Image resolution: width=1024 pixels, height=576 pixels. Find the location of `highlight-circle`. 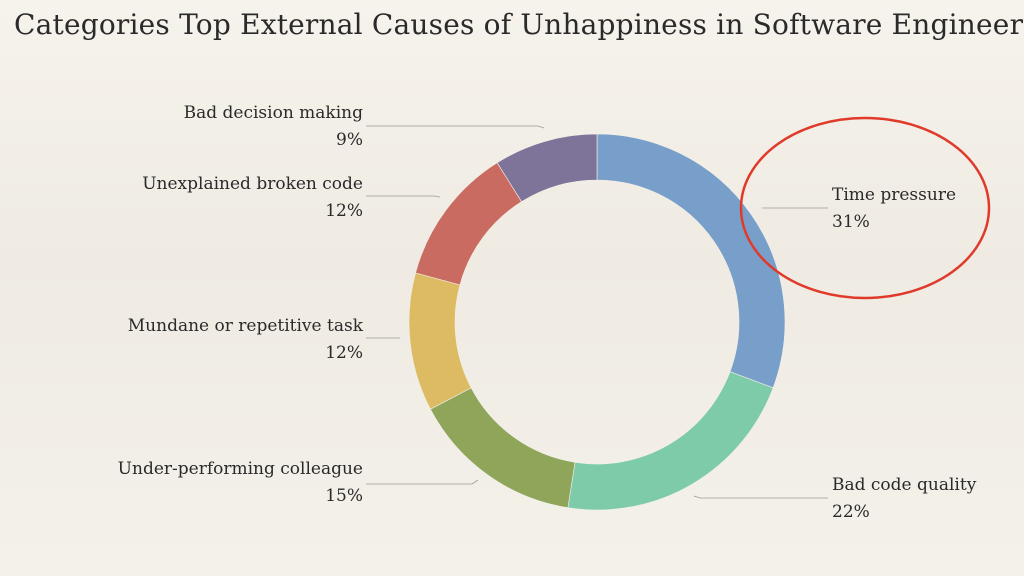

highlight-circle is located at coordinates (865, 208).